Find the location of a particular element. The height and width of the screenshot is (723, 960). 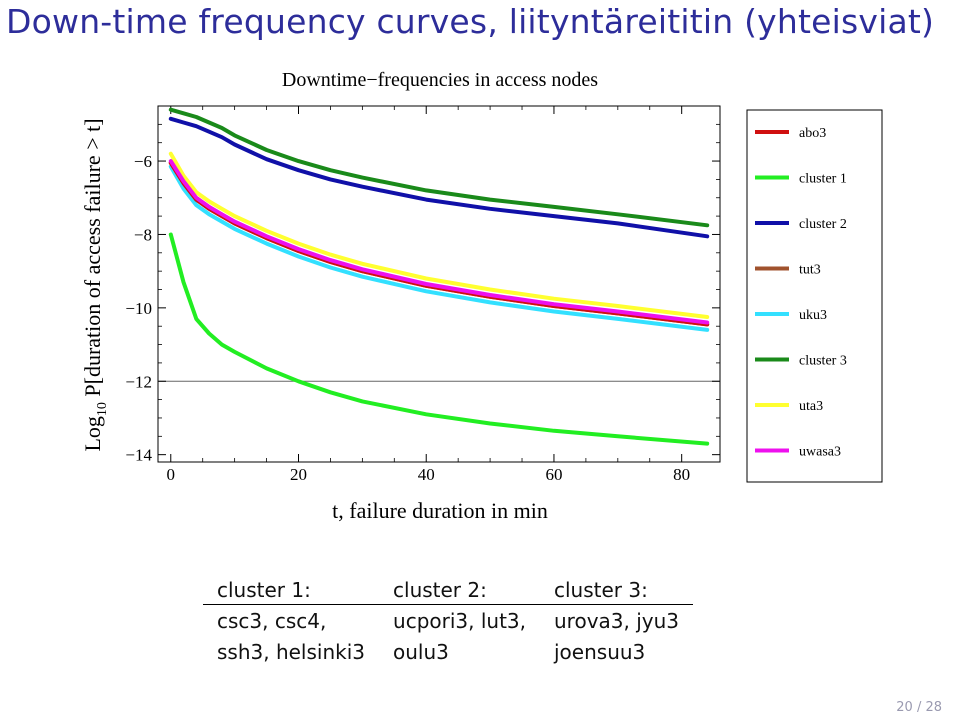

table-row: ssh3, helsinki3 oulu3 joensuu3 is located at coordinates (448, 651).